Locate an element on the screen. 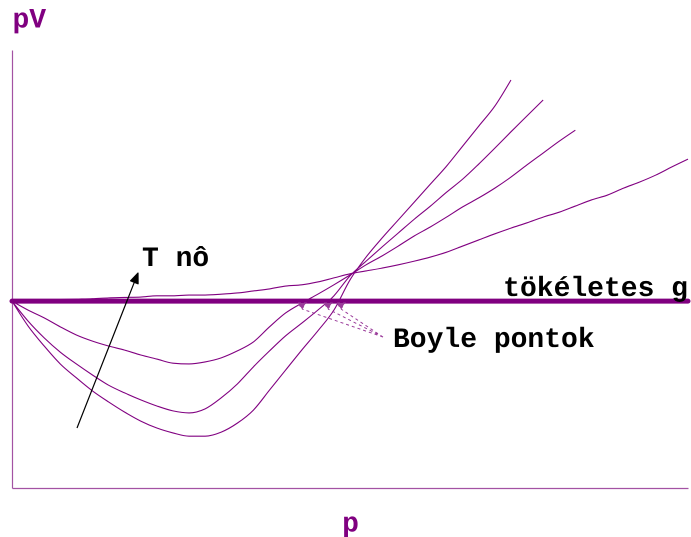  annotation: Boyle pontok is located at coordinates (494, 340).